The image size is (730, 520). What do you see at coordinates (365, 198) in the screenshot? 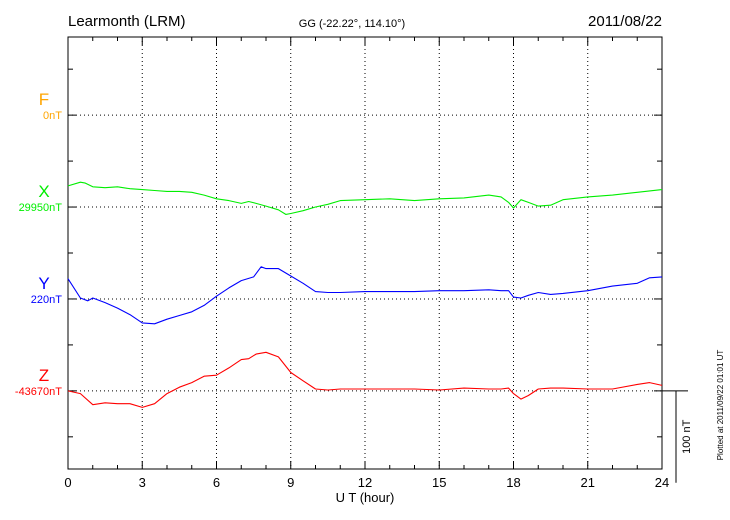
I see `series-line-x` at bounding box center [365, 198].